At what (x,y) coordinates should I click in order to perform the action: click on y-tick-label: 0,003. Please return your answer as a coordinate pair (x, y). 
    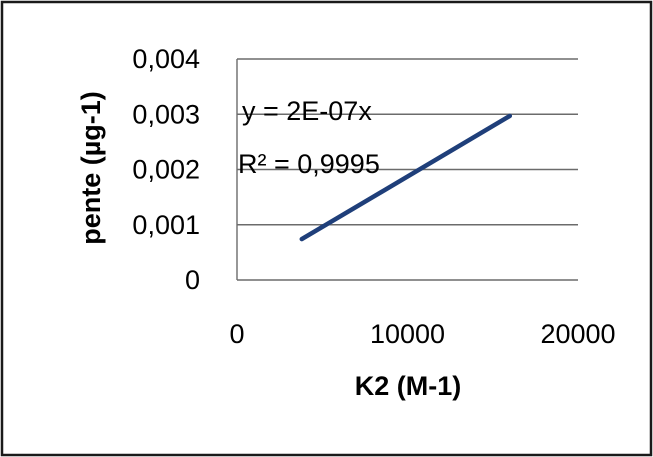
    Looking at the image, I should click on (166, 114).